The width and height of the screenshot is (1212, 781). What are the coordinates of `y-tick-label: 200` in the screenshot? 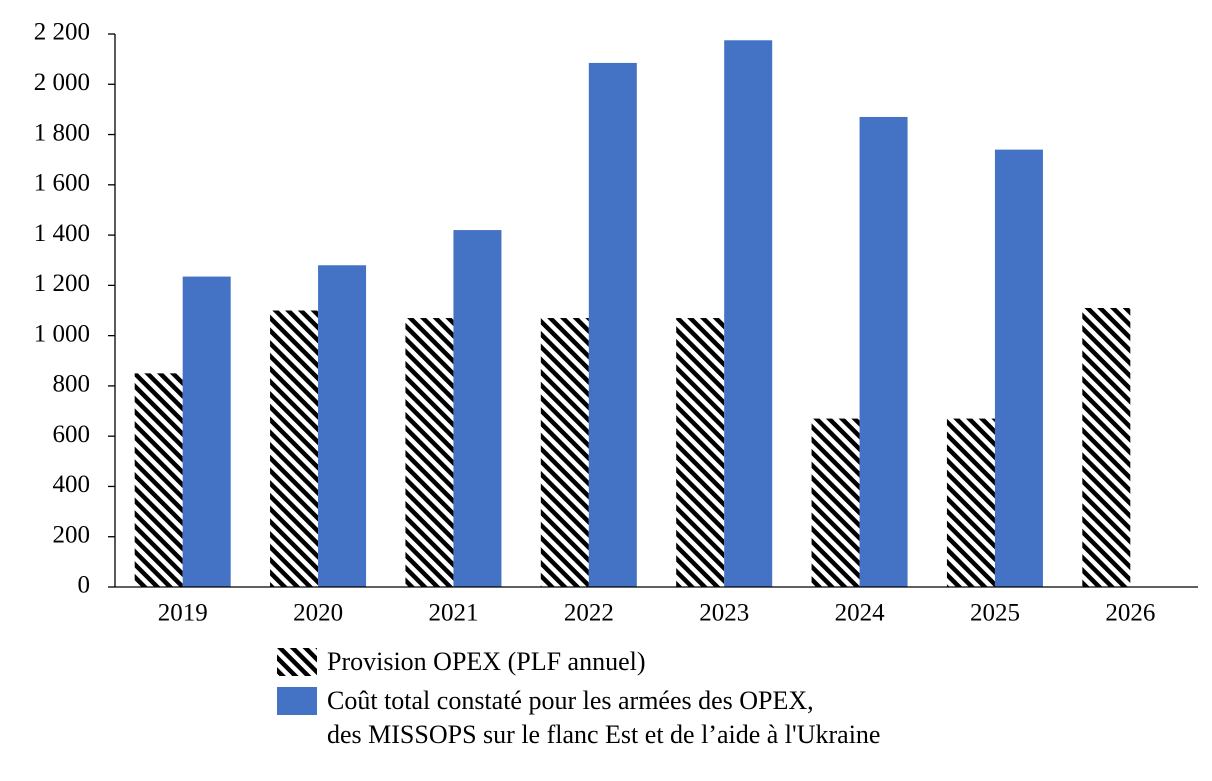 It's located at (72, 534).